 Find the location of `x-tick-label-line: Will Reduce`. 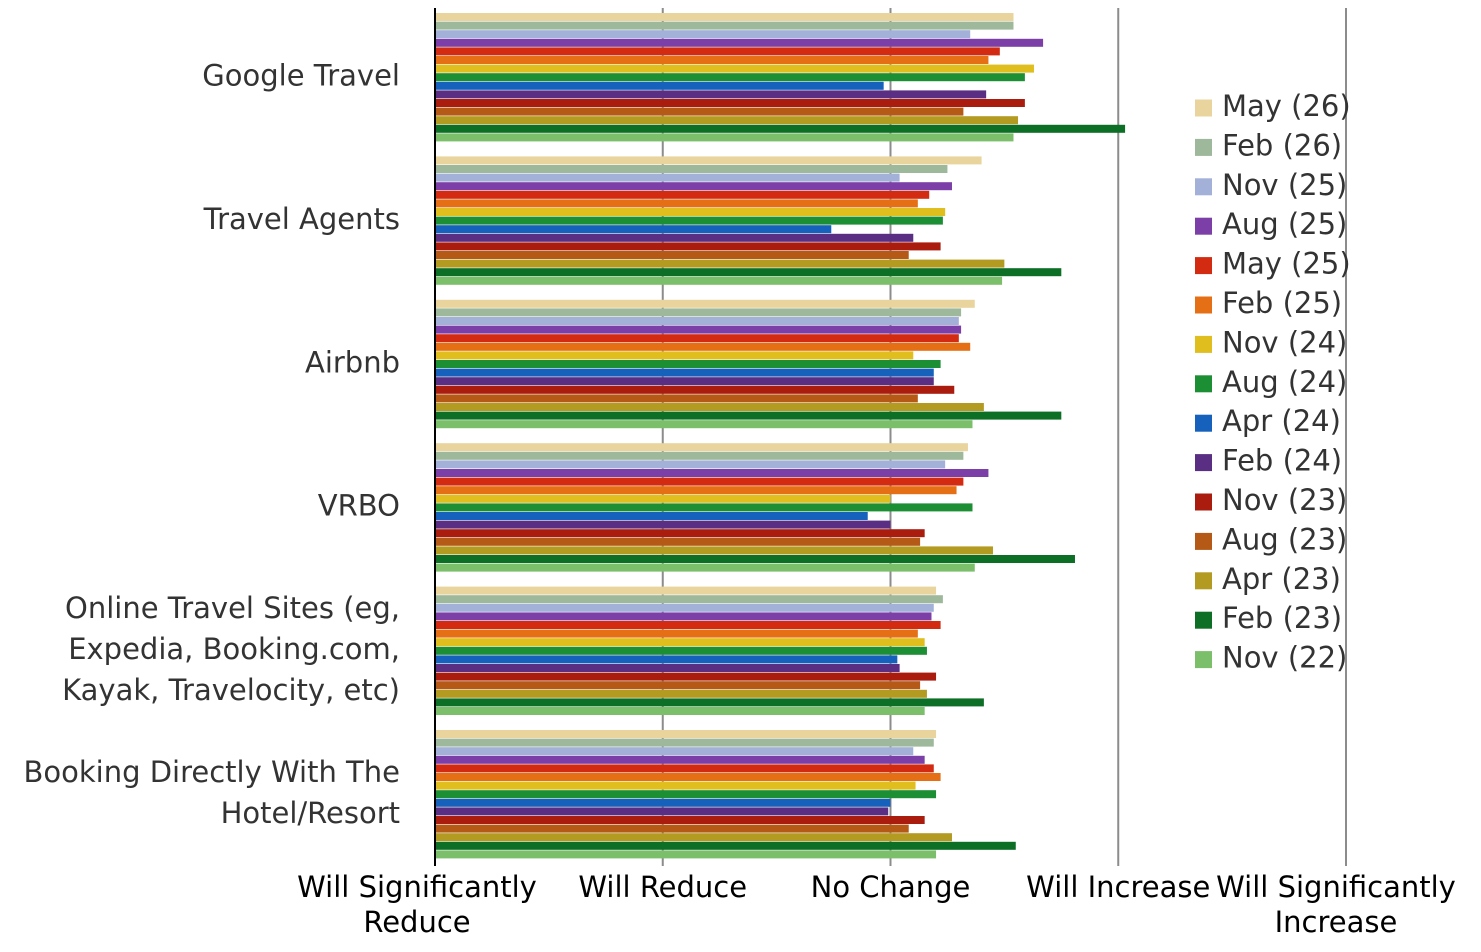

x-tick-label-line: Will Reduce is located at coordinates (662, 887).